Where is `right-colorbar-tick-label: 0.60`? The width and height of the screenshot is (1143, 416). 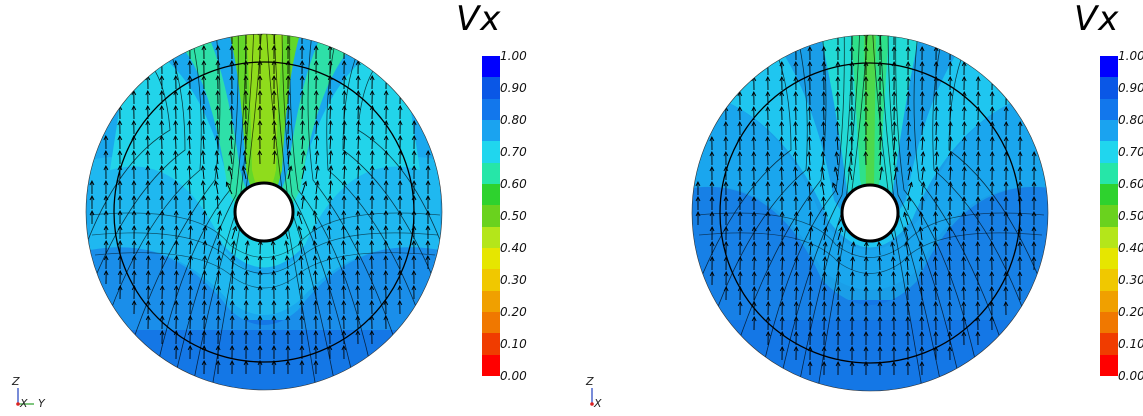 right-colorbar-tick-label: 0.60 is located at coordinates (1130, 184).